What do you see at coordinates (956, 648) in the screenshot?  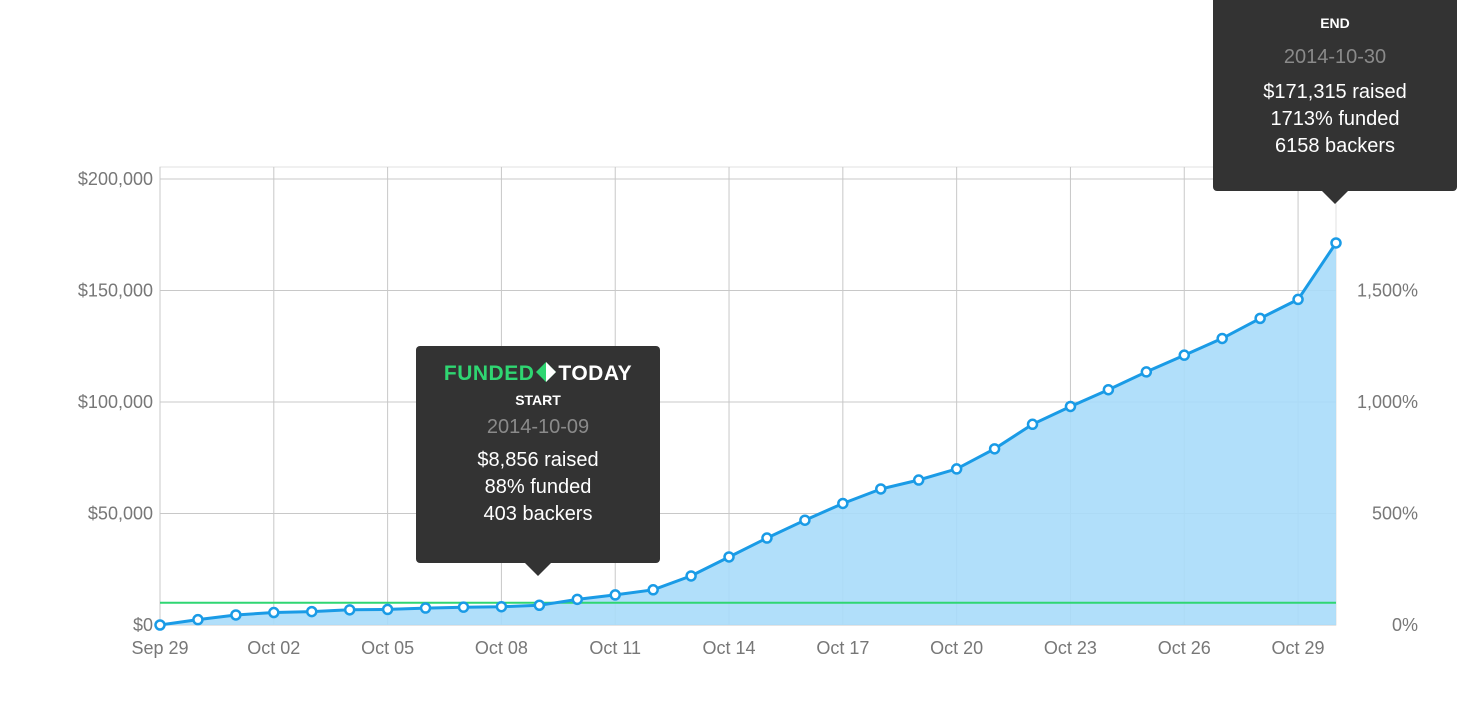 I see `x-tick-label: Oct 20` at bounding box center [956, 648].